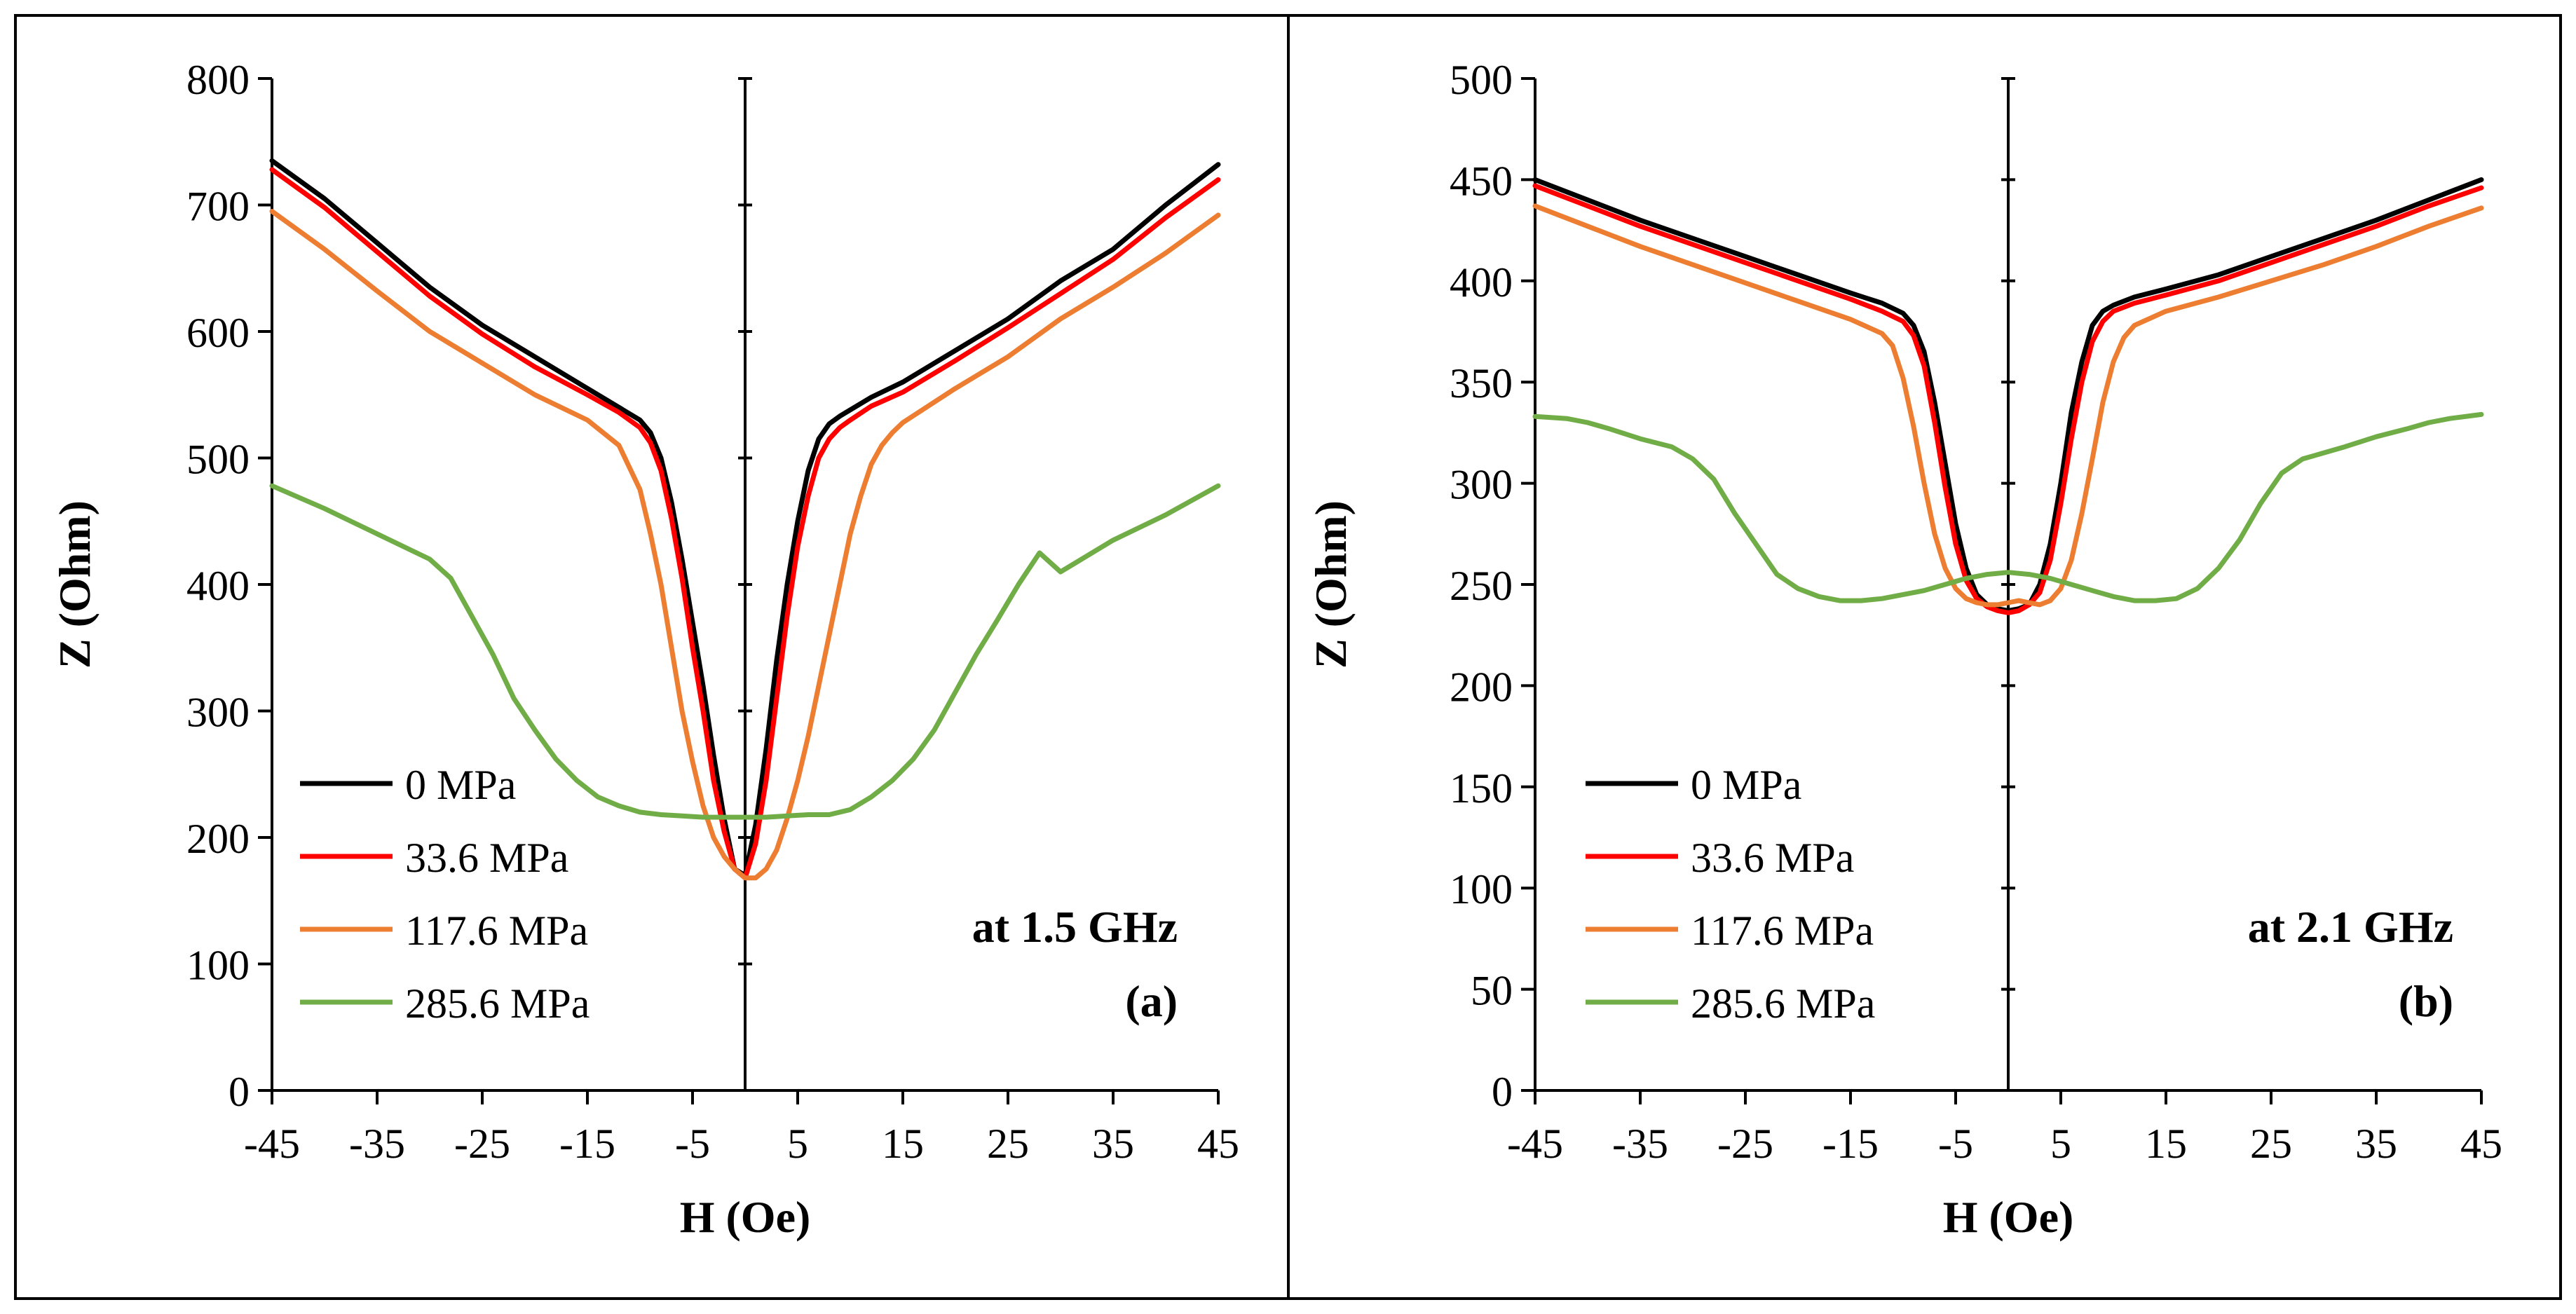  Describe the element at coordinates (1481, 181) in the screenshot. I see `y-tick-label: 450` at that location.